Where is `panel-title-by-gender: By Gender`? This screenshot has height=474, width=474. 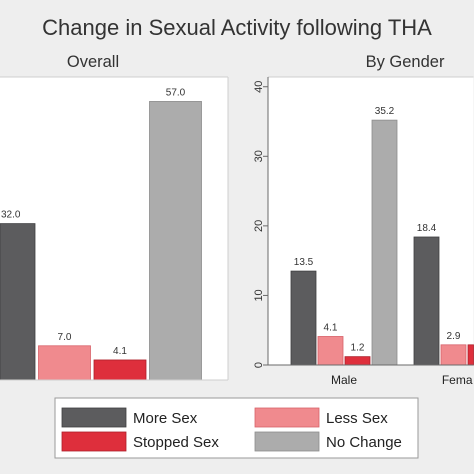 panel-title-by-gender: By Gender is located at coordinates (405, 62).